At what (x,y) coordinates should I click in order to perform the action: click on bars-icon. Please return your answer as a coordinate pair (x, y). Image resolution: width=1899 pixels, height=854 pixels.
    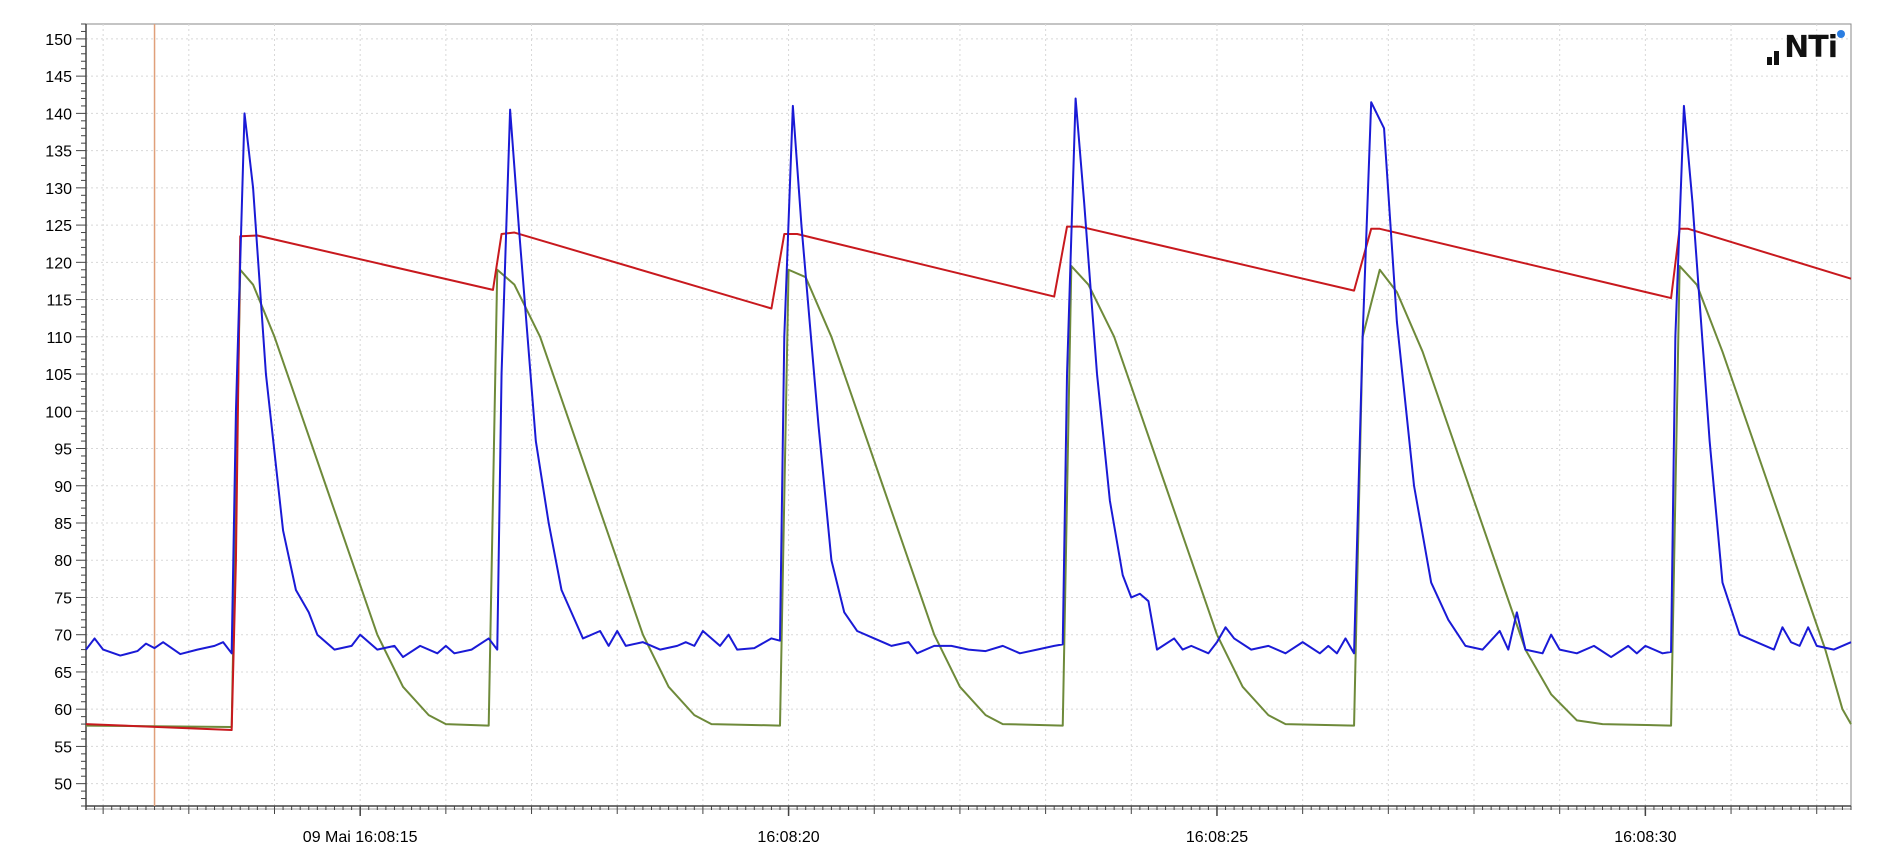
    Looking at the image, I should click on (1774, 47).